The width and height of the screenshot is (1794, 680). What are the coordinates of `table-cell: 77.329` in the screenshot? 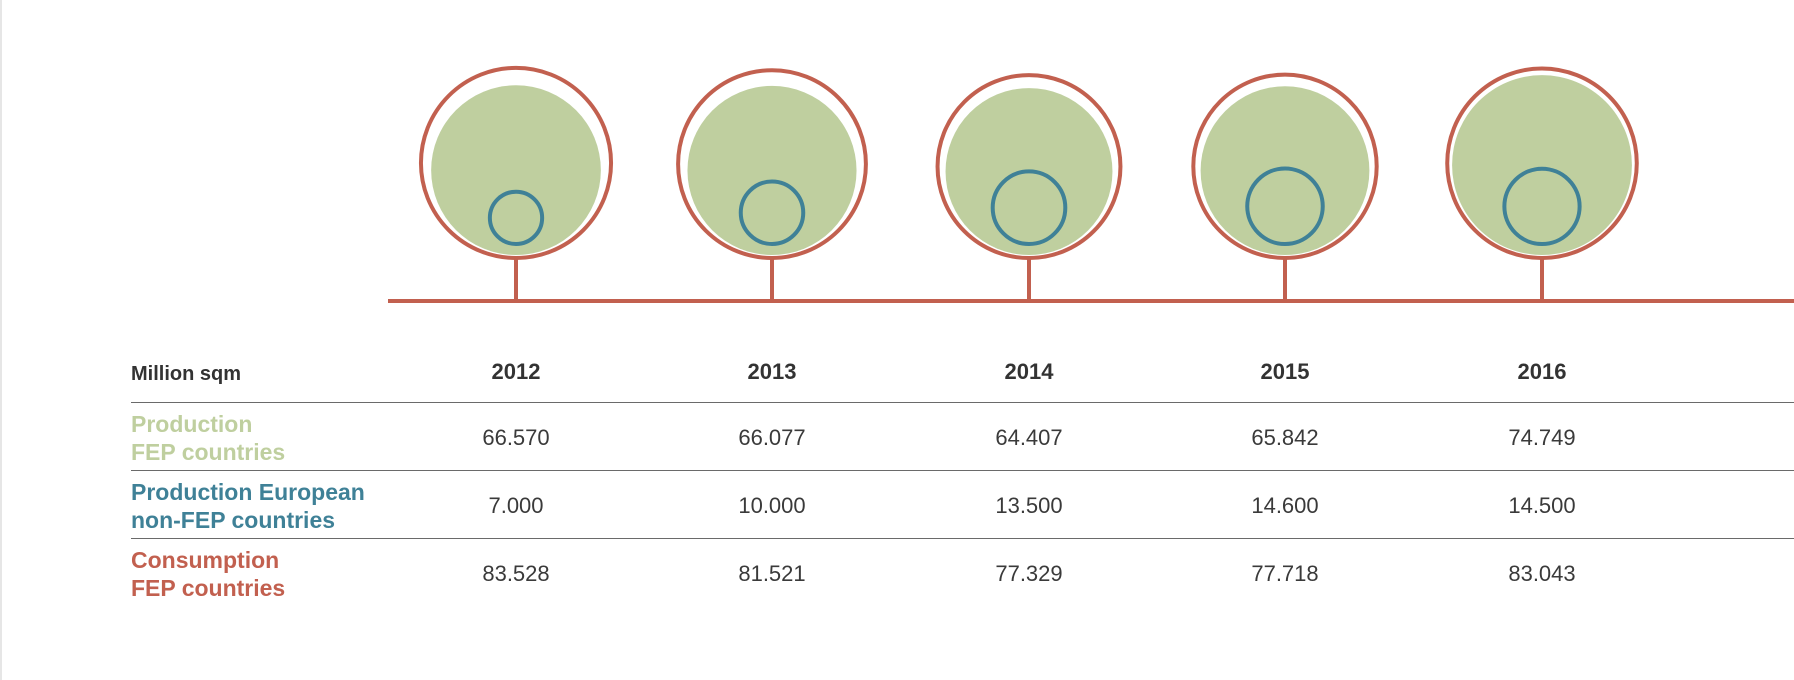 It's located at (1029, 573).